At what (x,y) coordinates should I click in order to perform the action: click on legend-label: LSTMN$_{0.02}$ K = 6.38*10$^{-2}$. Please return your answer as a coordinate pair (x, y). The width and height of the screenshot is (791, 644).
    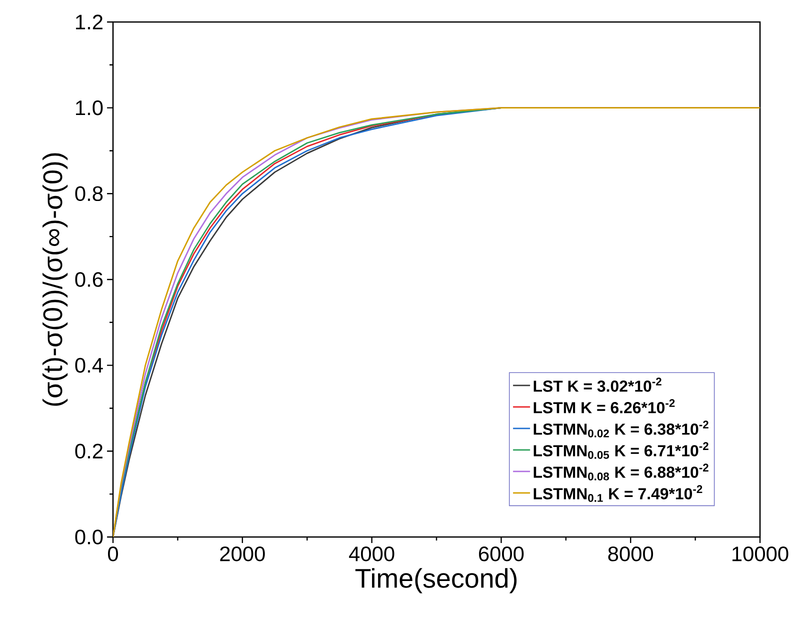
    Looking at the image, I should click on (621, 429).